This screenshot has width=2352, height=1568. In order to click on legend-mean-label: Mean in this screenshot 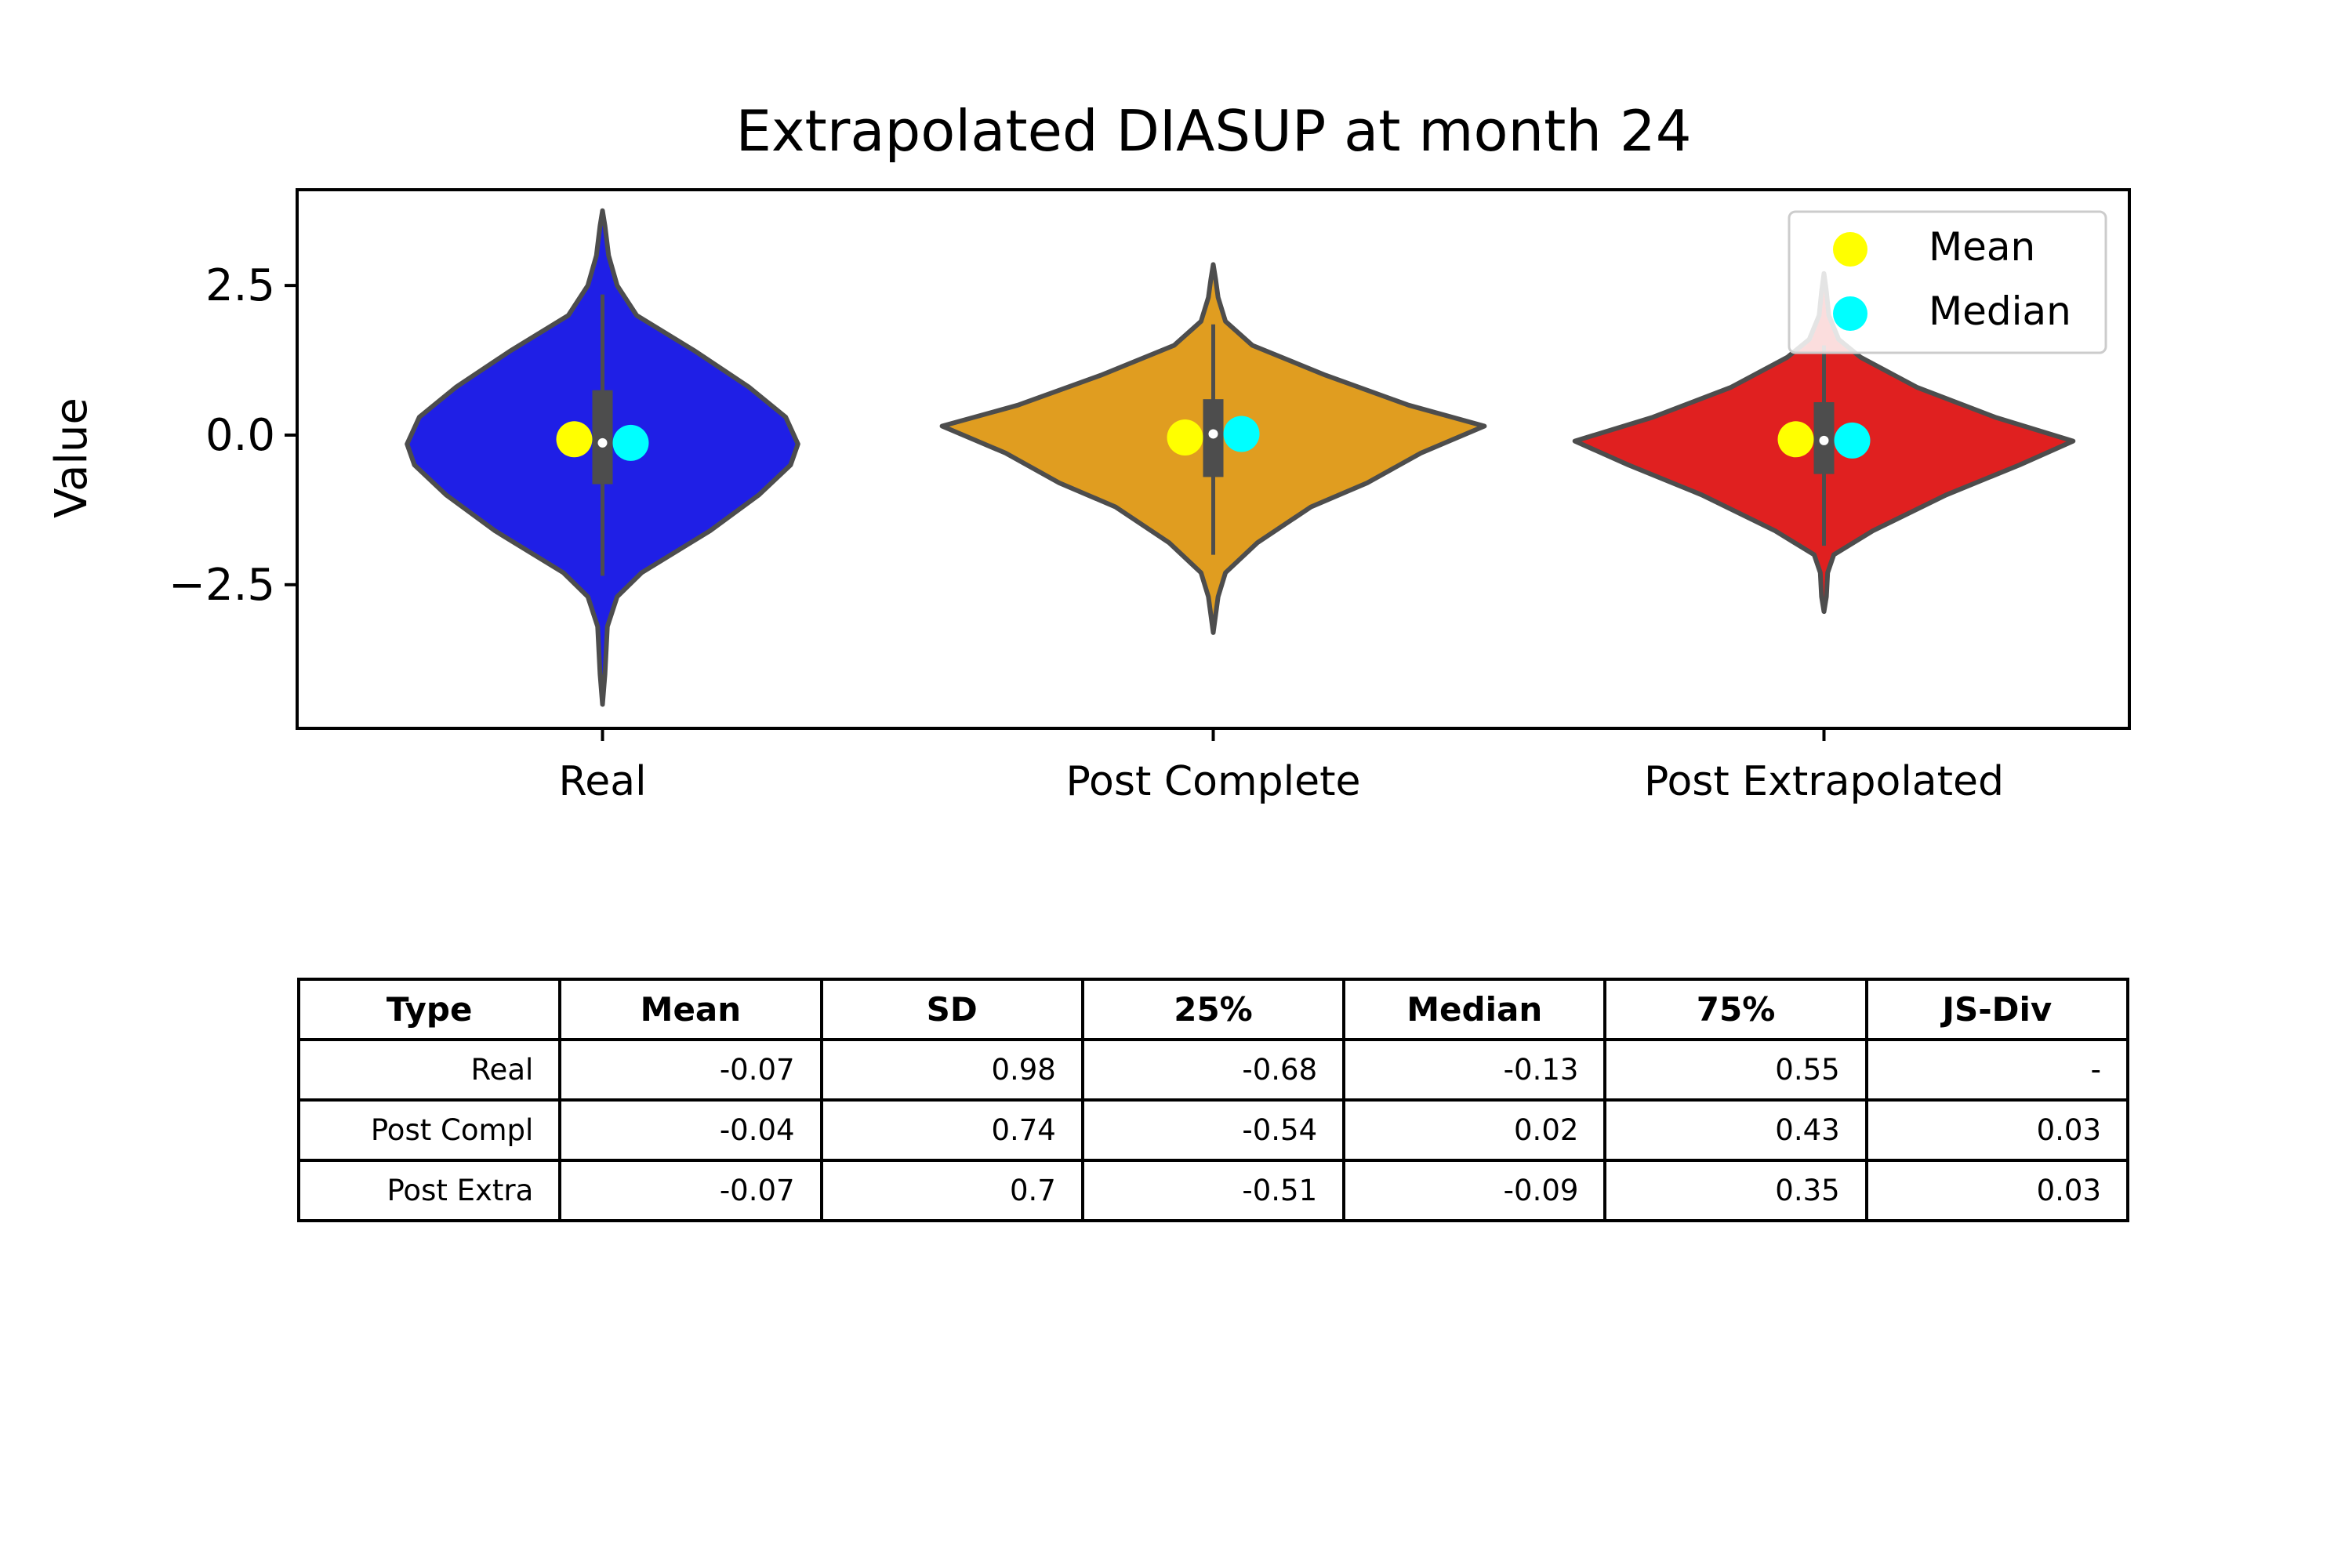, I will do `click(1982, 247)`.